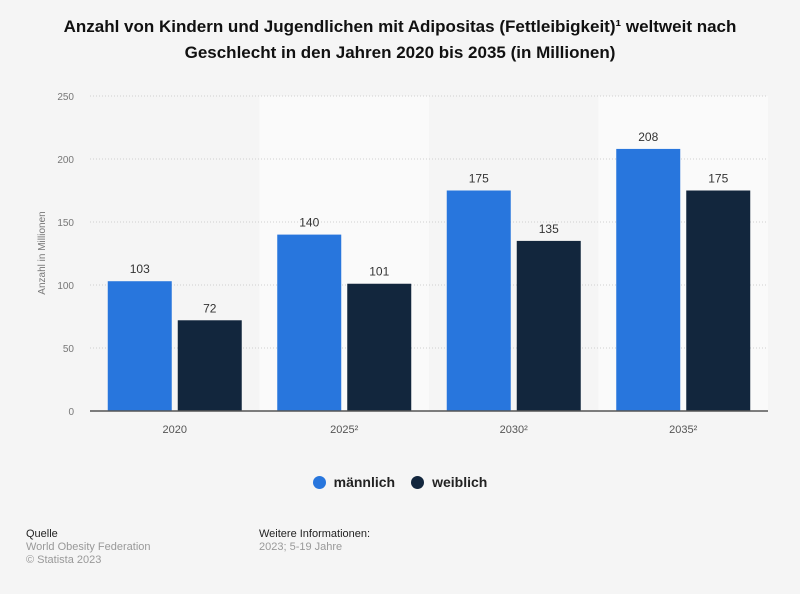 Image resolution: width=800 pixels, height=594 pixels. Describe the element at coordinates (648, 137) in the screenshot. I see `data-label: 208` at that location.